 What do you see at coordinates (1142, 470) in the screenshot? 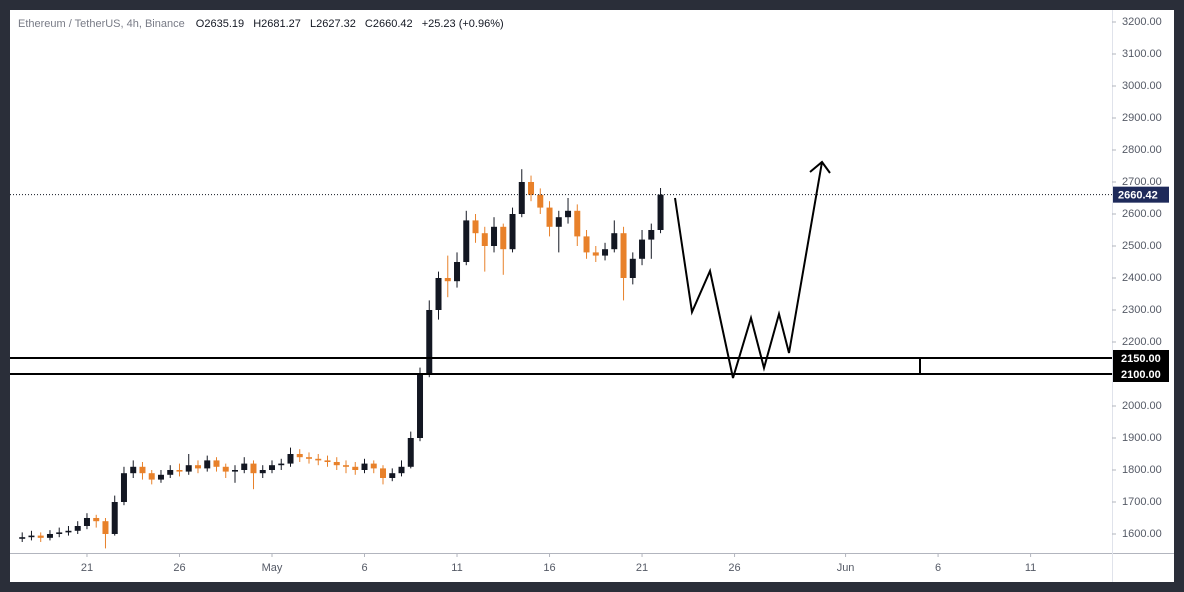
I see `y-tick-label: 1800.00` at bounding box center [1142, 470].